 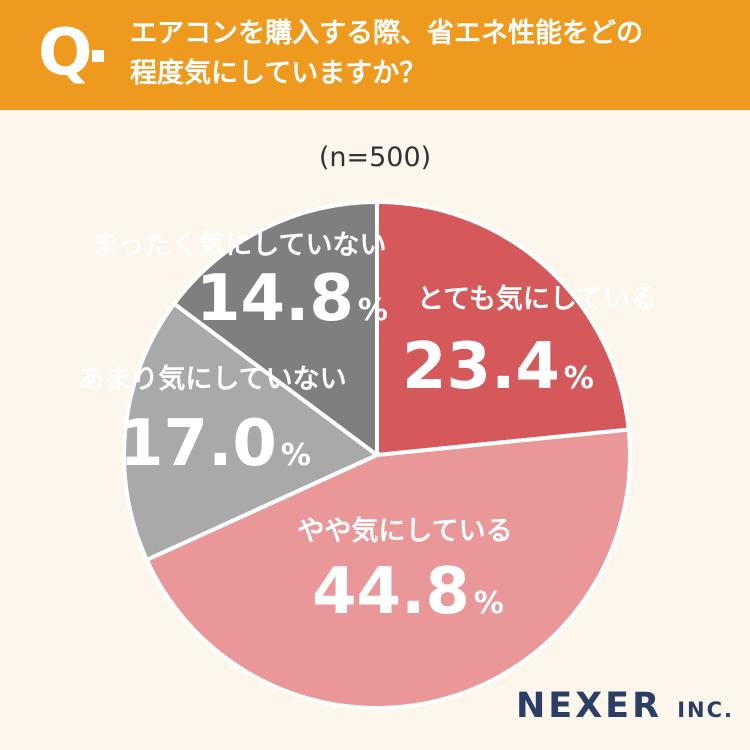 I want to click on slice-label-1: とても気にしている, so click(x=537, y=299).